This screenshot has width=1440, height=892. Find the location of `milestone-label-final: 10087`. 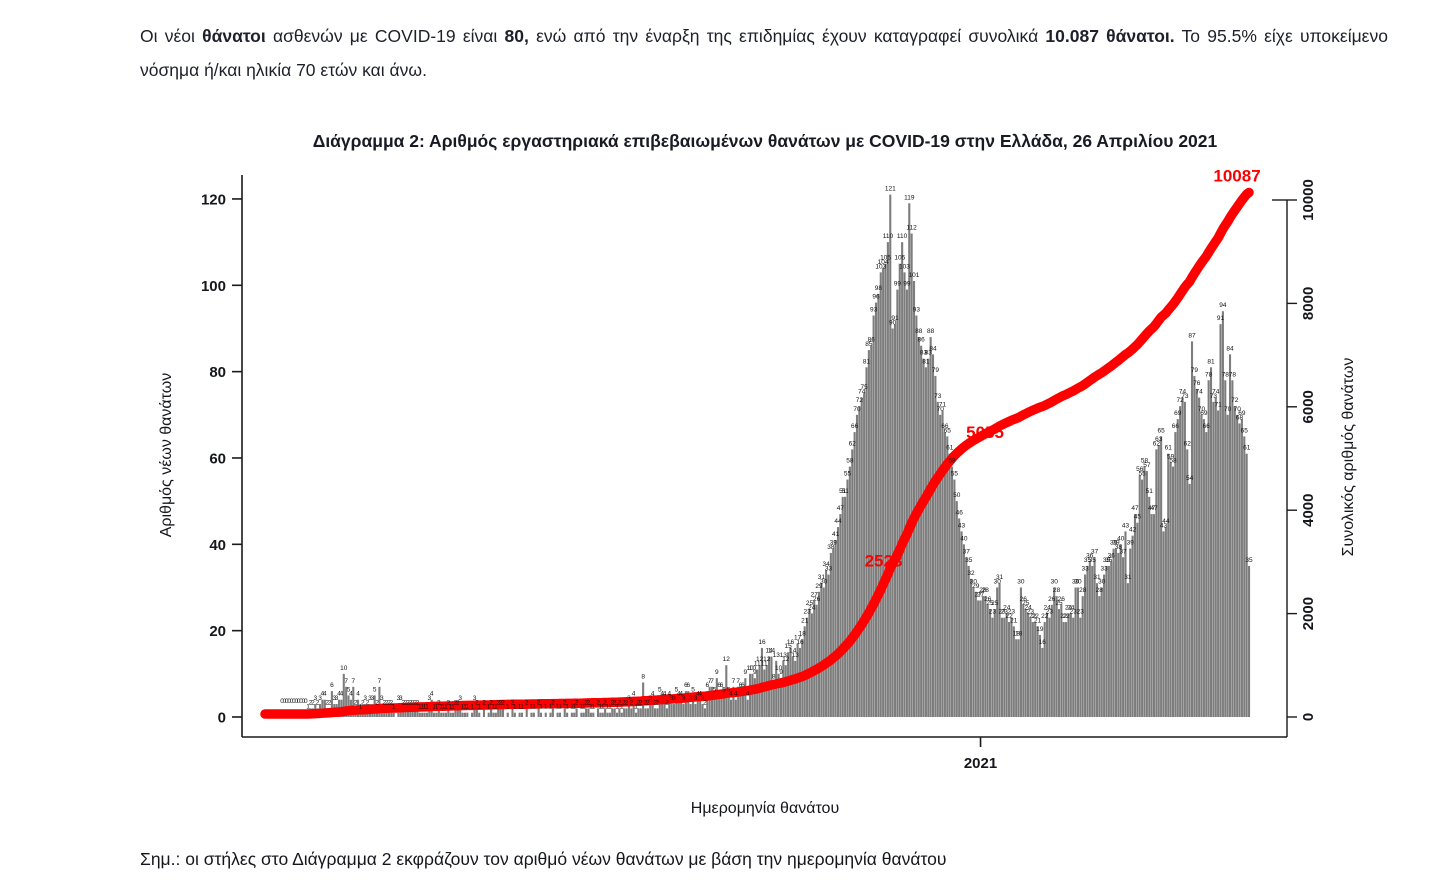

milestone-label-final: 10087 is located at coordinates (1236, 176).